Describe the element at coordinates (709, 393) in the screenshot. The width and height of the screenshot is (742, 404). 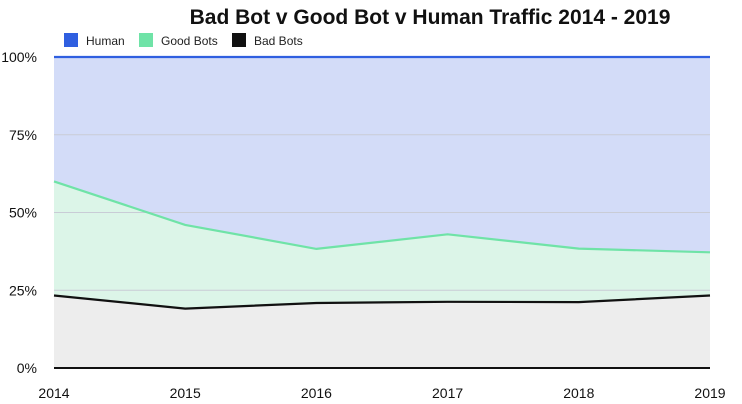
I see `x-tick-label: 2019` at that location.